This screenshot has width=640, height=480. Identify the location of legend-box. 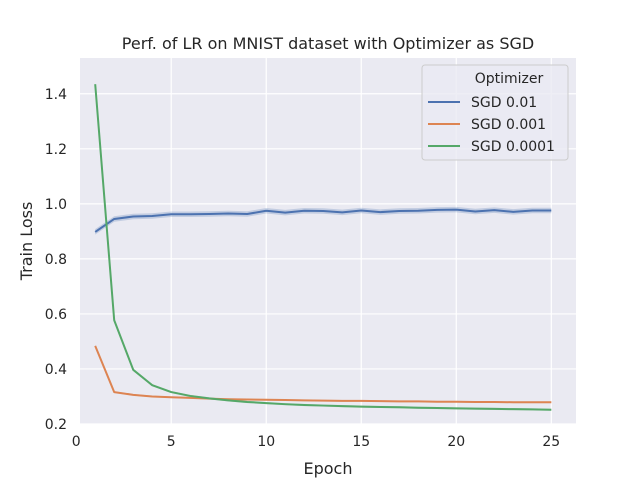
(495, 112).